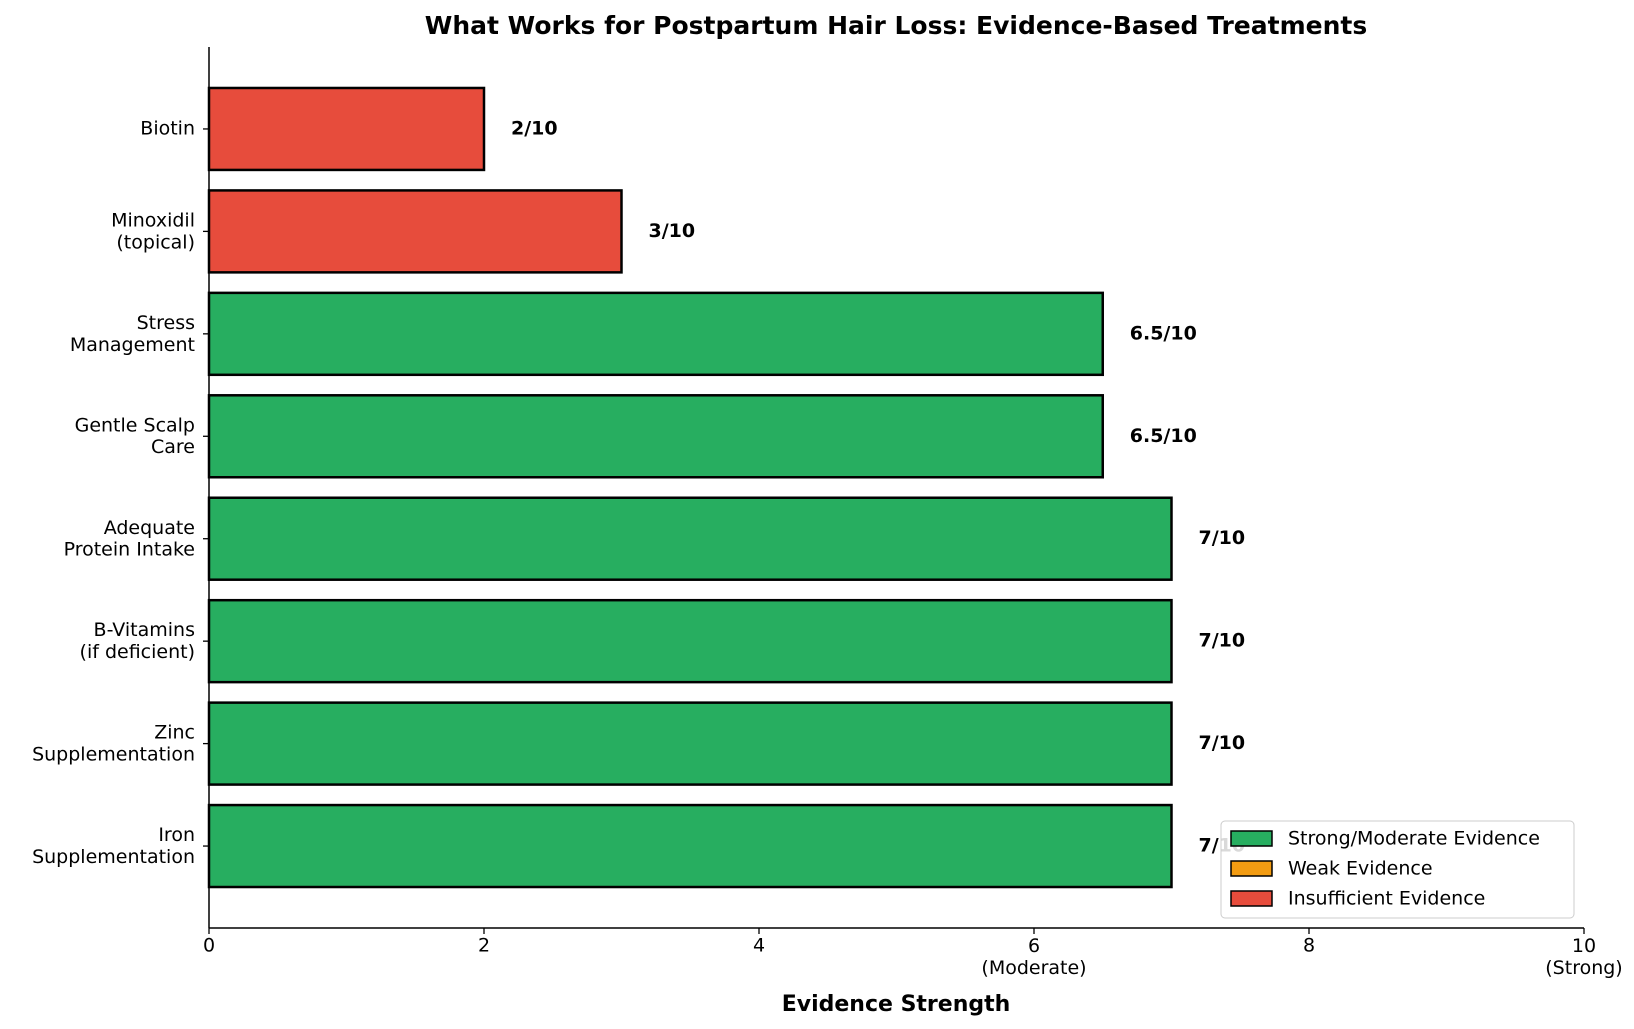 The image size is (1634, 1029). Describe the element at coordinates (1414, 839) in the screenshot. I see `legend-label: Strong/Moderate Evidence` at that location.